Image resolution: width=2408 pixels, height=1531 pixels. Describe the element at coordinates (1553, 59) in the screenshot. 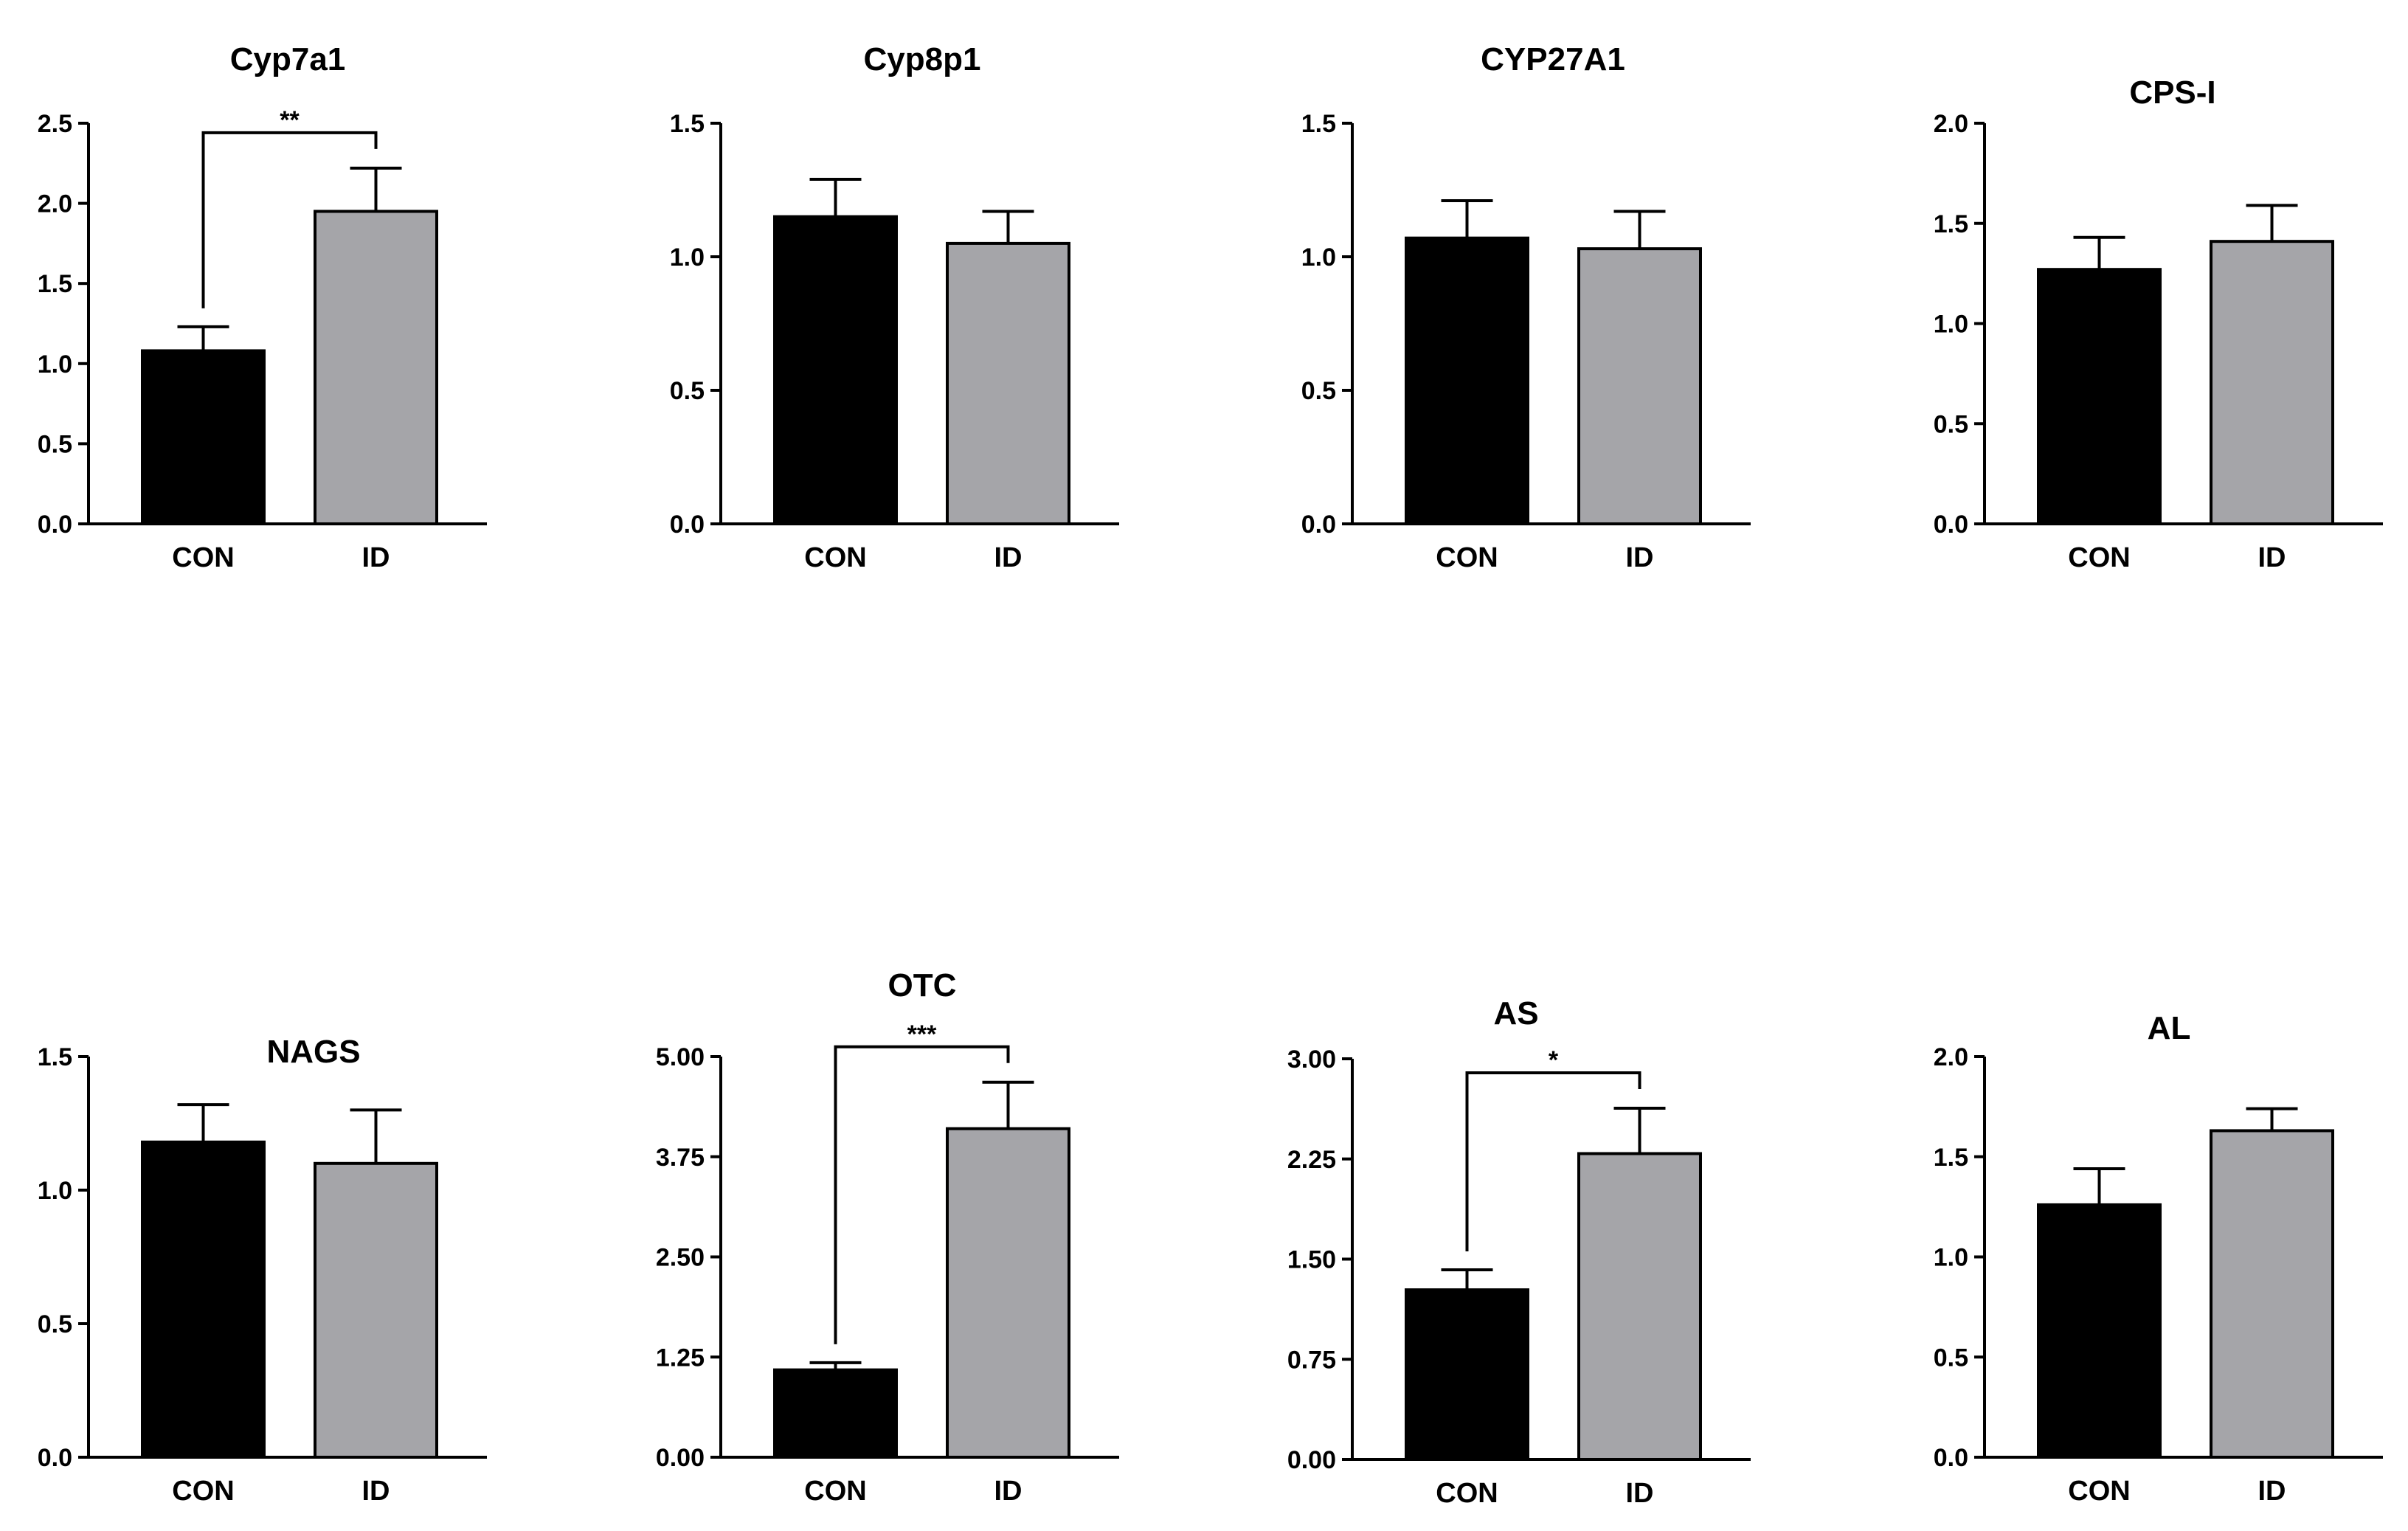

I see `panel-title: CYP27A1` at that location.